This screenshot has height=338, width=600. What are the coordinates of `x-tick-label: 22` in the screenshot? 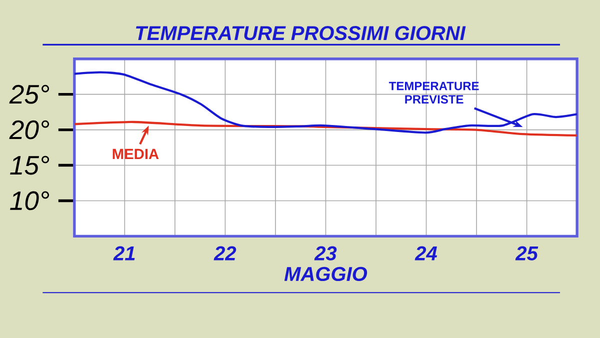 It's located at (225, 253).